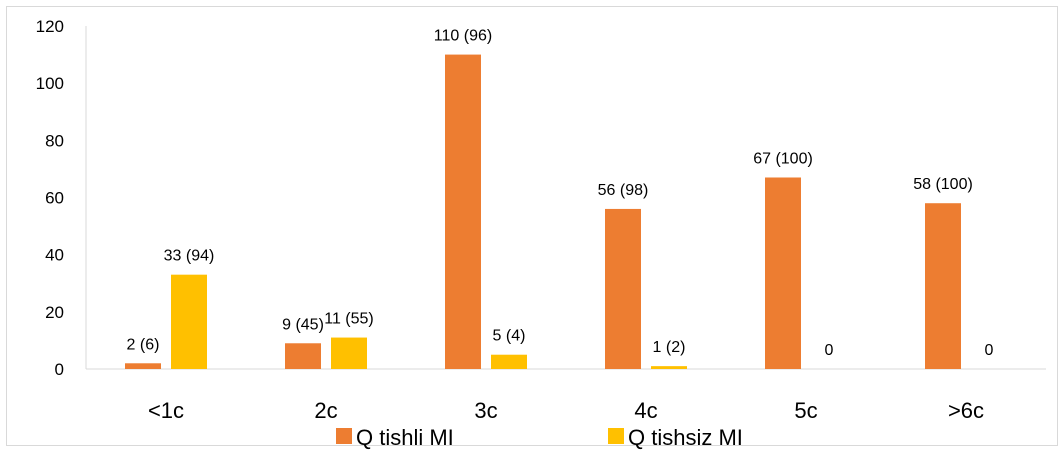  I want to click on bar-data-label: 67 (100), so click(783, 158).